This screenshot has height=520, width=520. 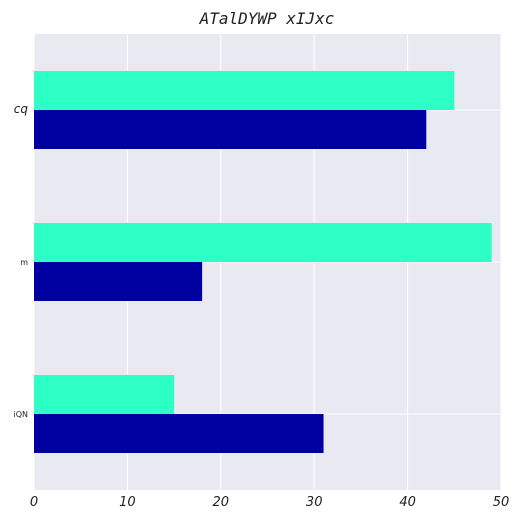 I want to click on x-tick-label: 10, so click(x=127, y=502).